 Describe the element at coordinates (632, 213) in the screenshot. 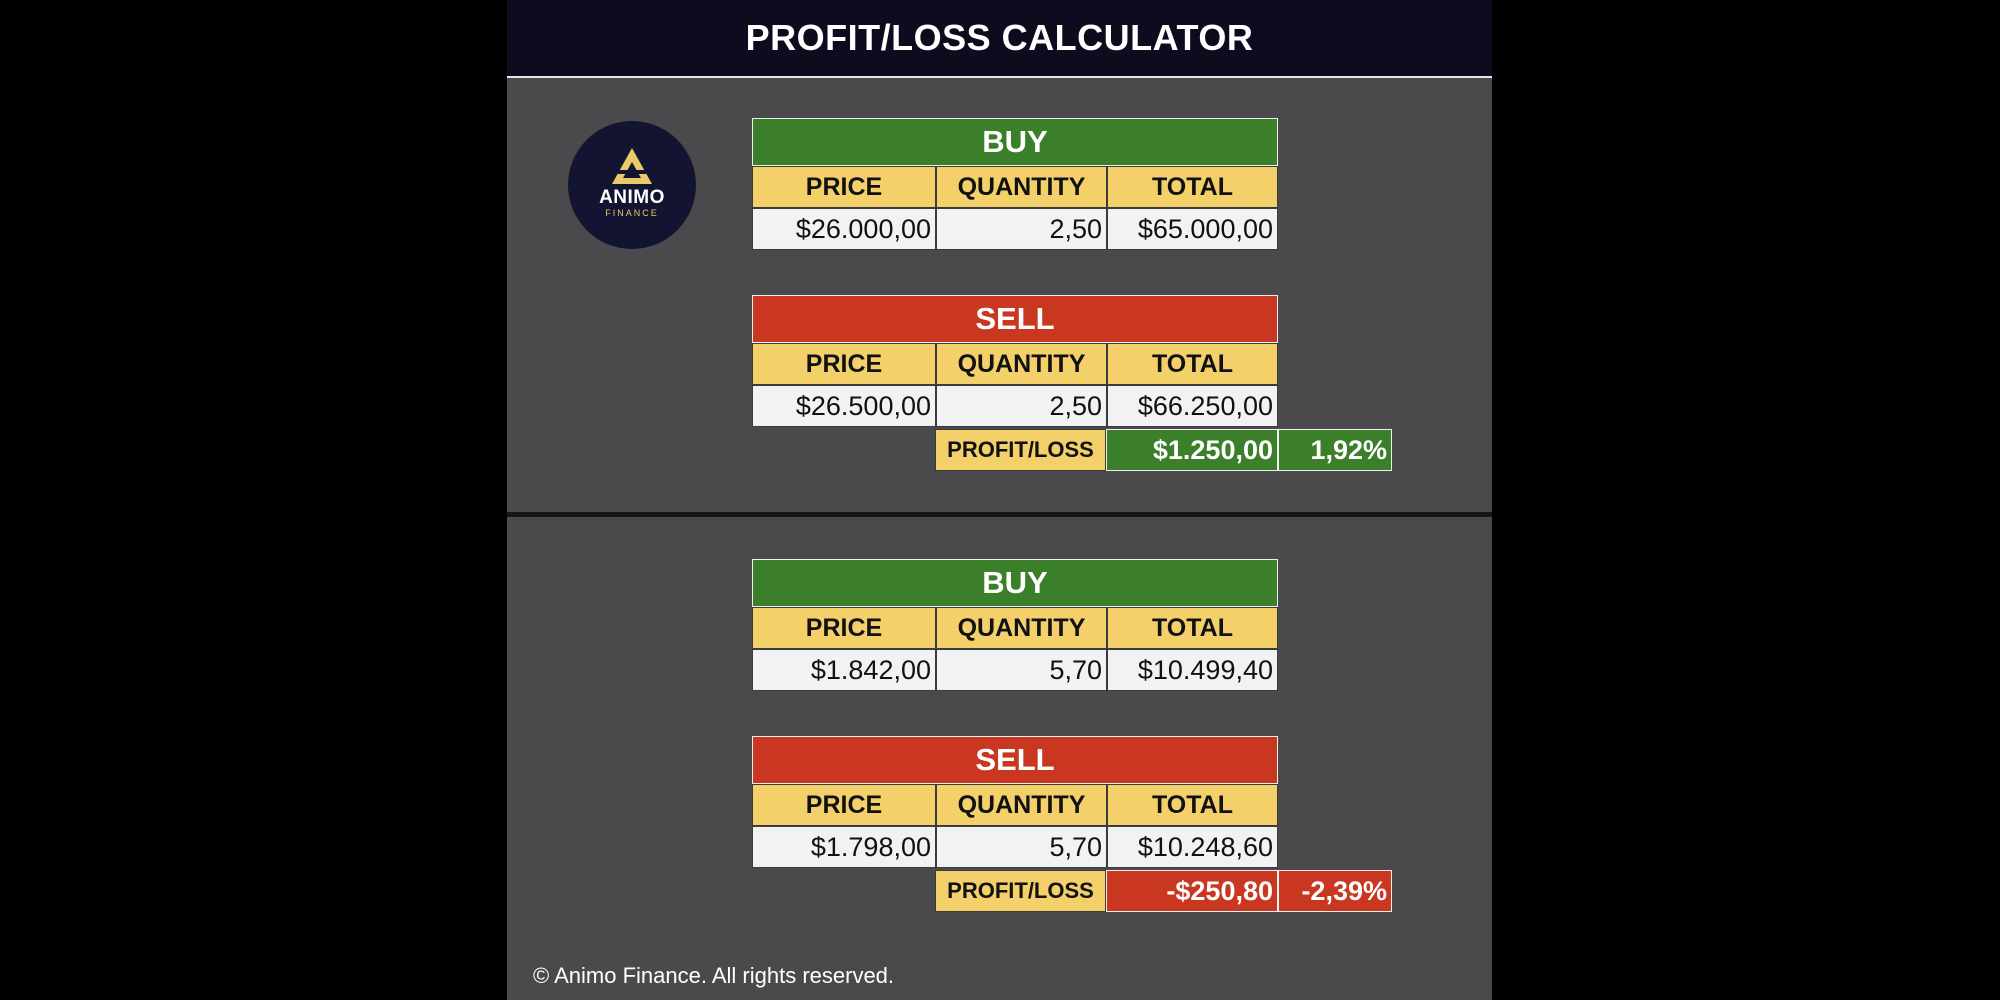

I see `logo-sub: FINANCE` at that location.